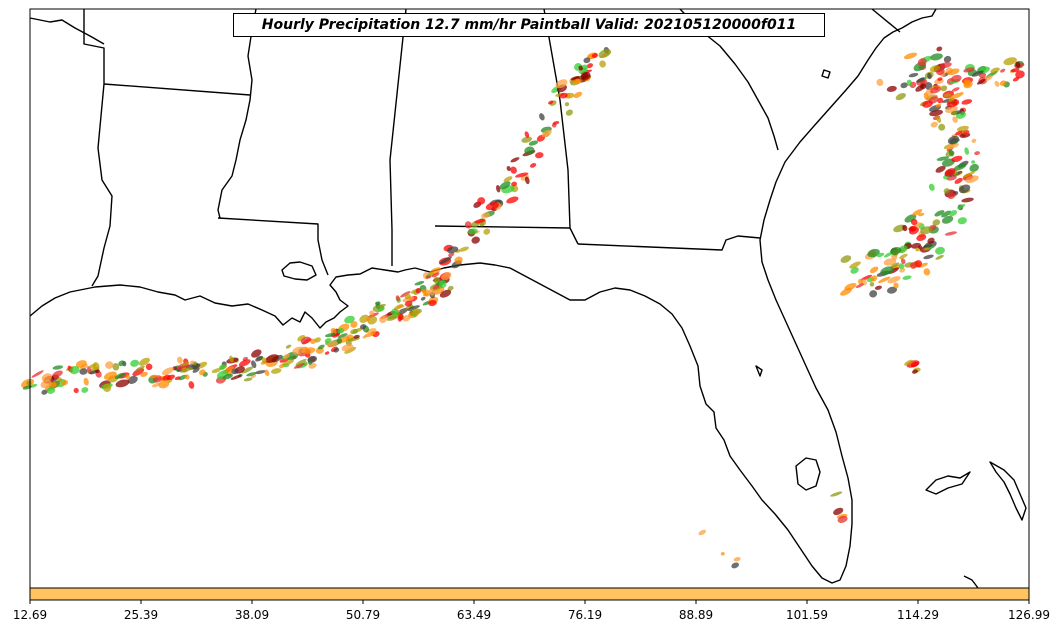 The height and width of the screenshot is (637, 1062). Describe the element at coordinates (237, 113) in the screenshot. I see `border-mississippi-river` at that location.